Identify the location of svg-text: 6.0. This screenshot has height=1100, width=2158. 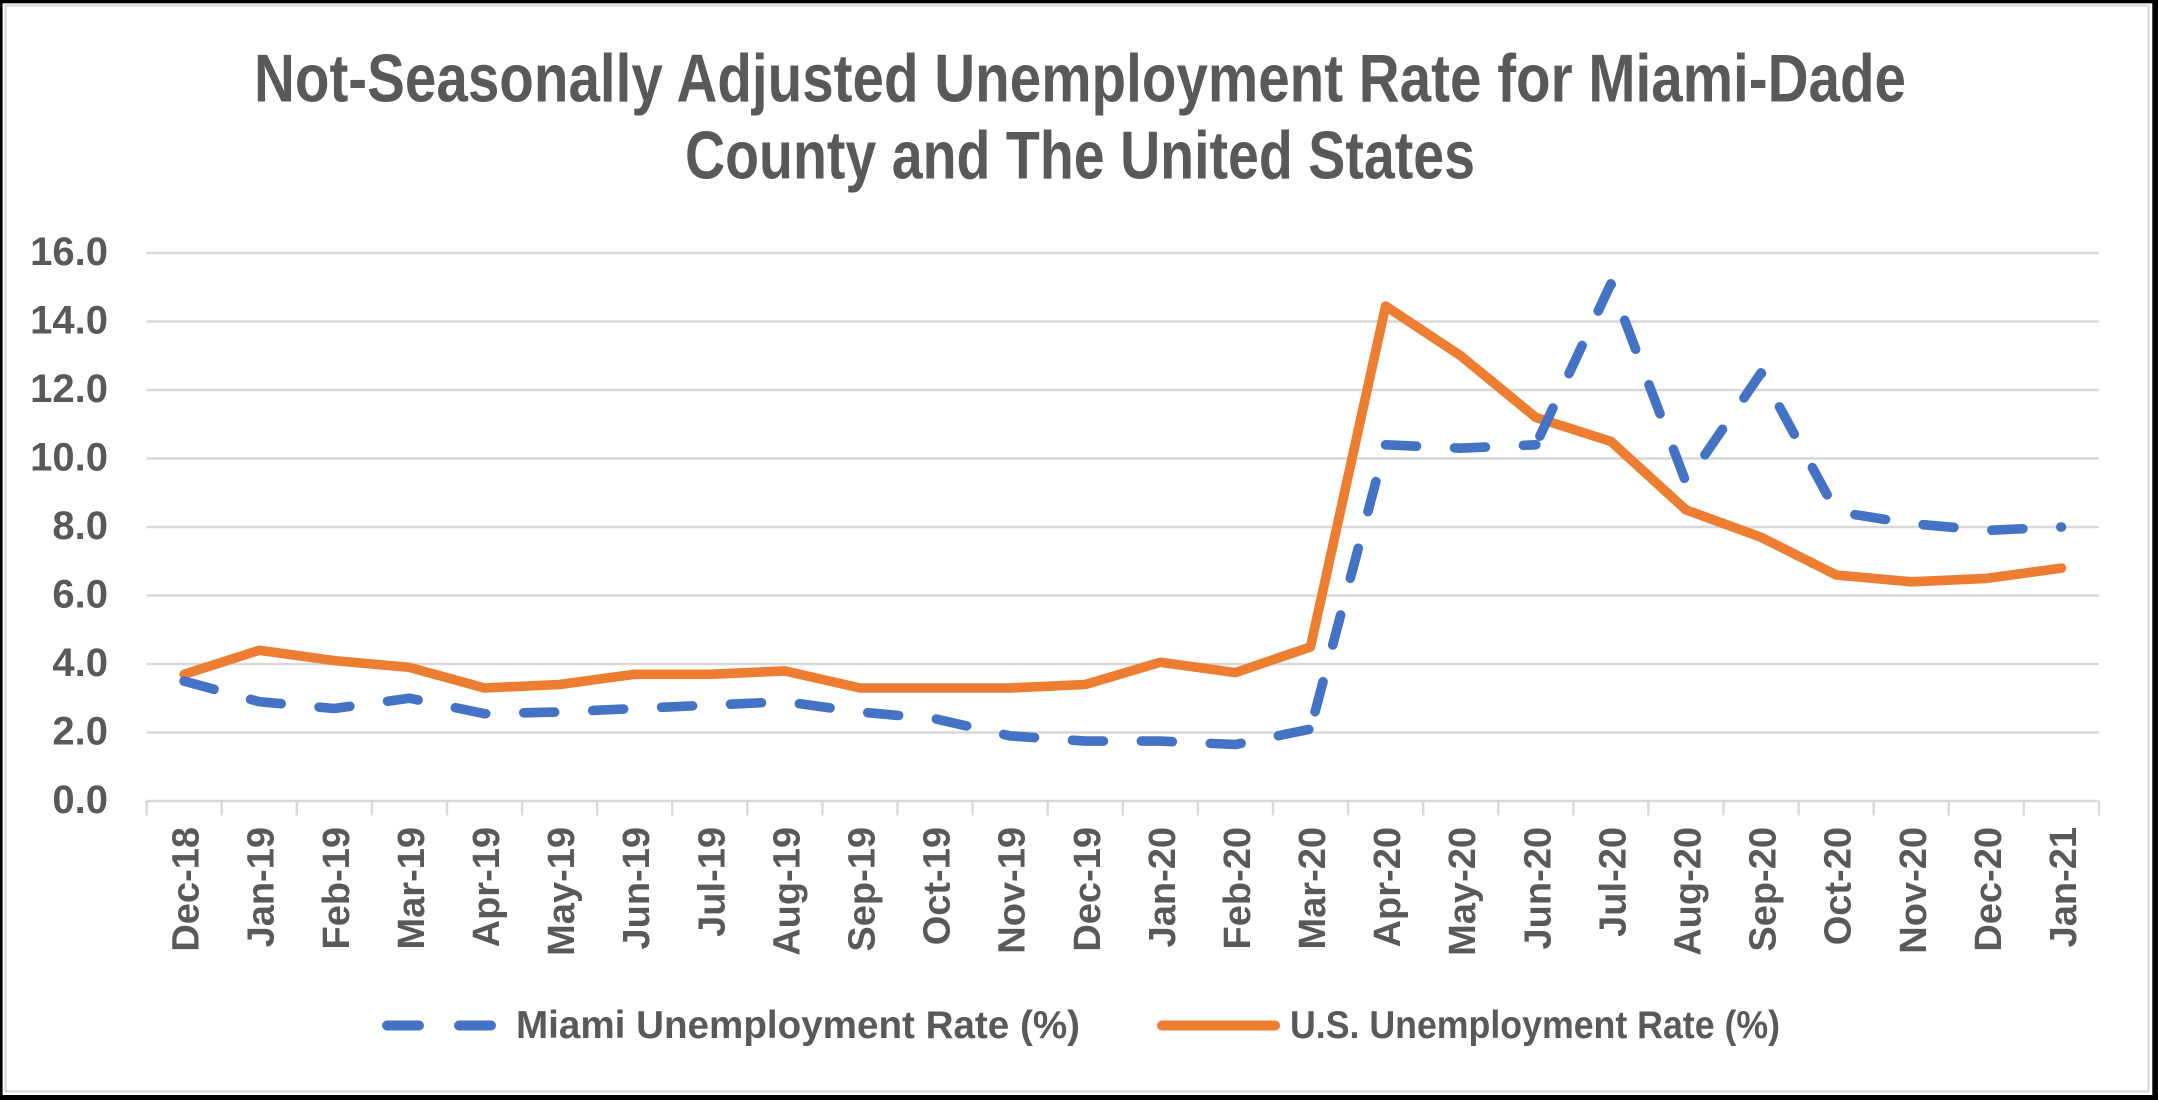
(80, 595).